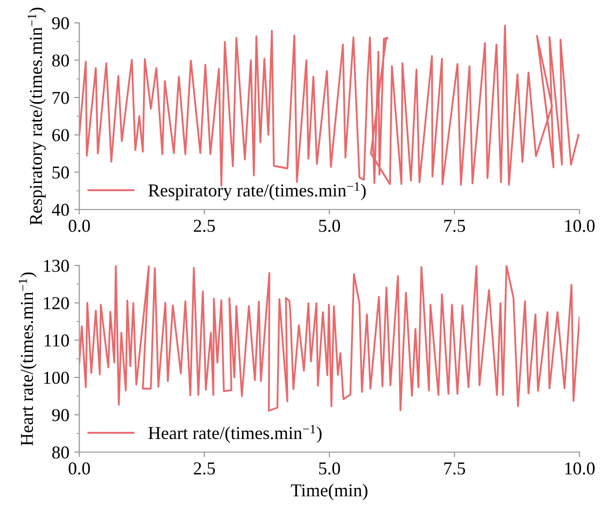  I want to click on y-axis-title: Heart rate/(times.min$^{−1}$), so click(27, 359).